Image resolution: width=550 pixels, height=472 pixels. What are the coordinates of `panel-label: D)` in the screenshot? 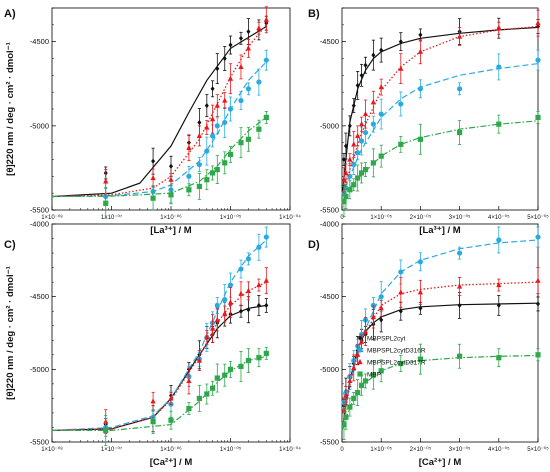 It's located at (314, 245).